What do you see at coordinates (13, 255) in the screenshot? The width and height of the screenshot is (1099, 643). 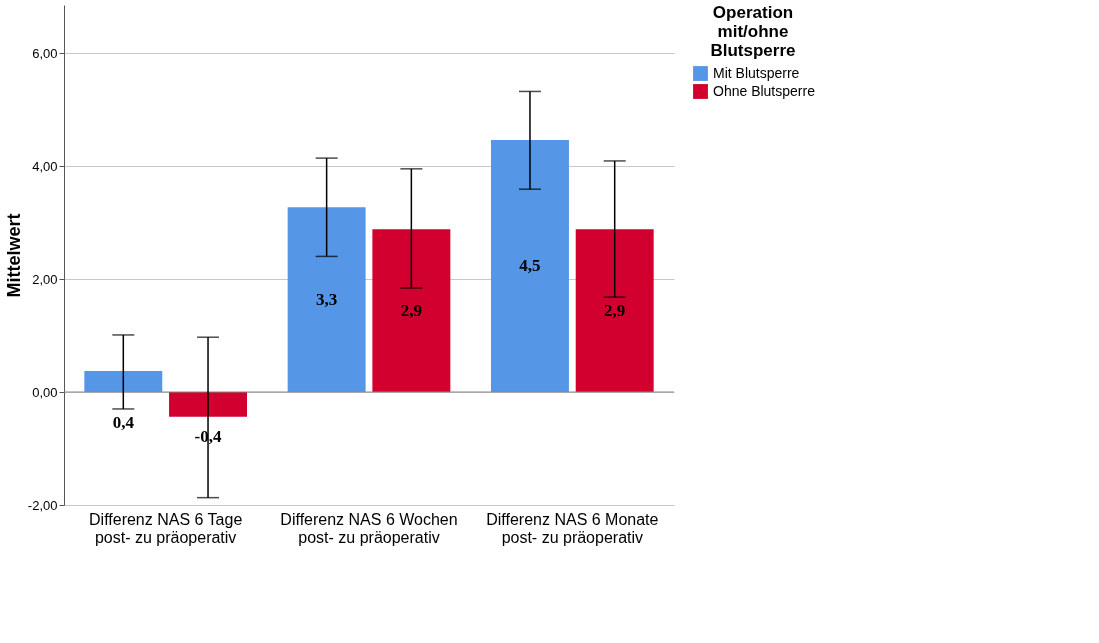 I see `y-axis-title: Mittelwert` at bounding box center [13, 255].